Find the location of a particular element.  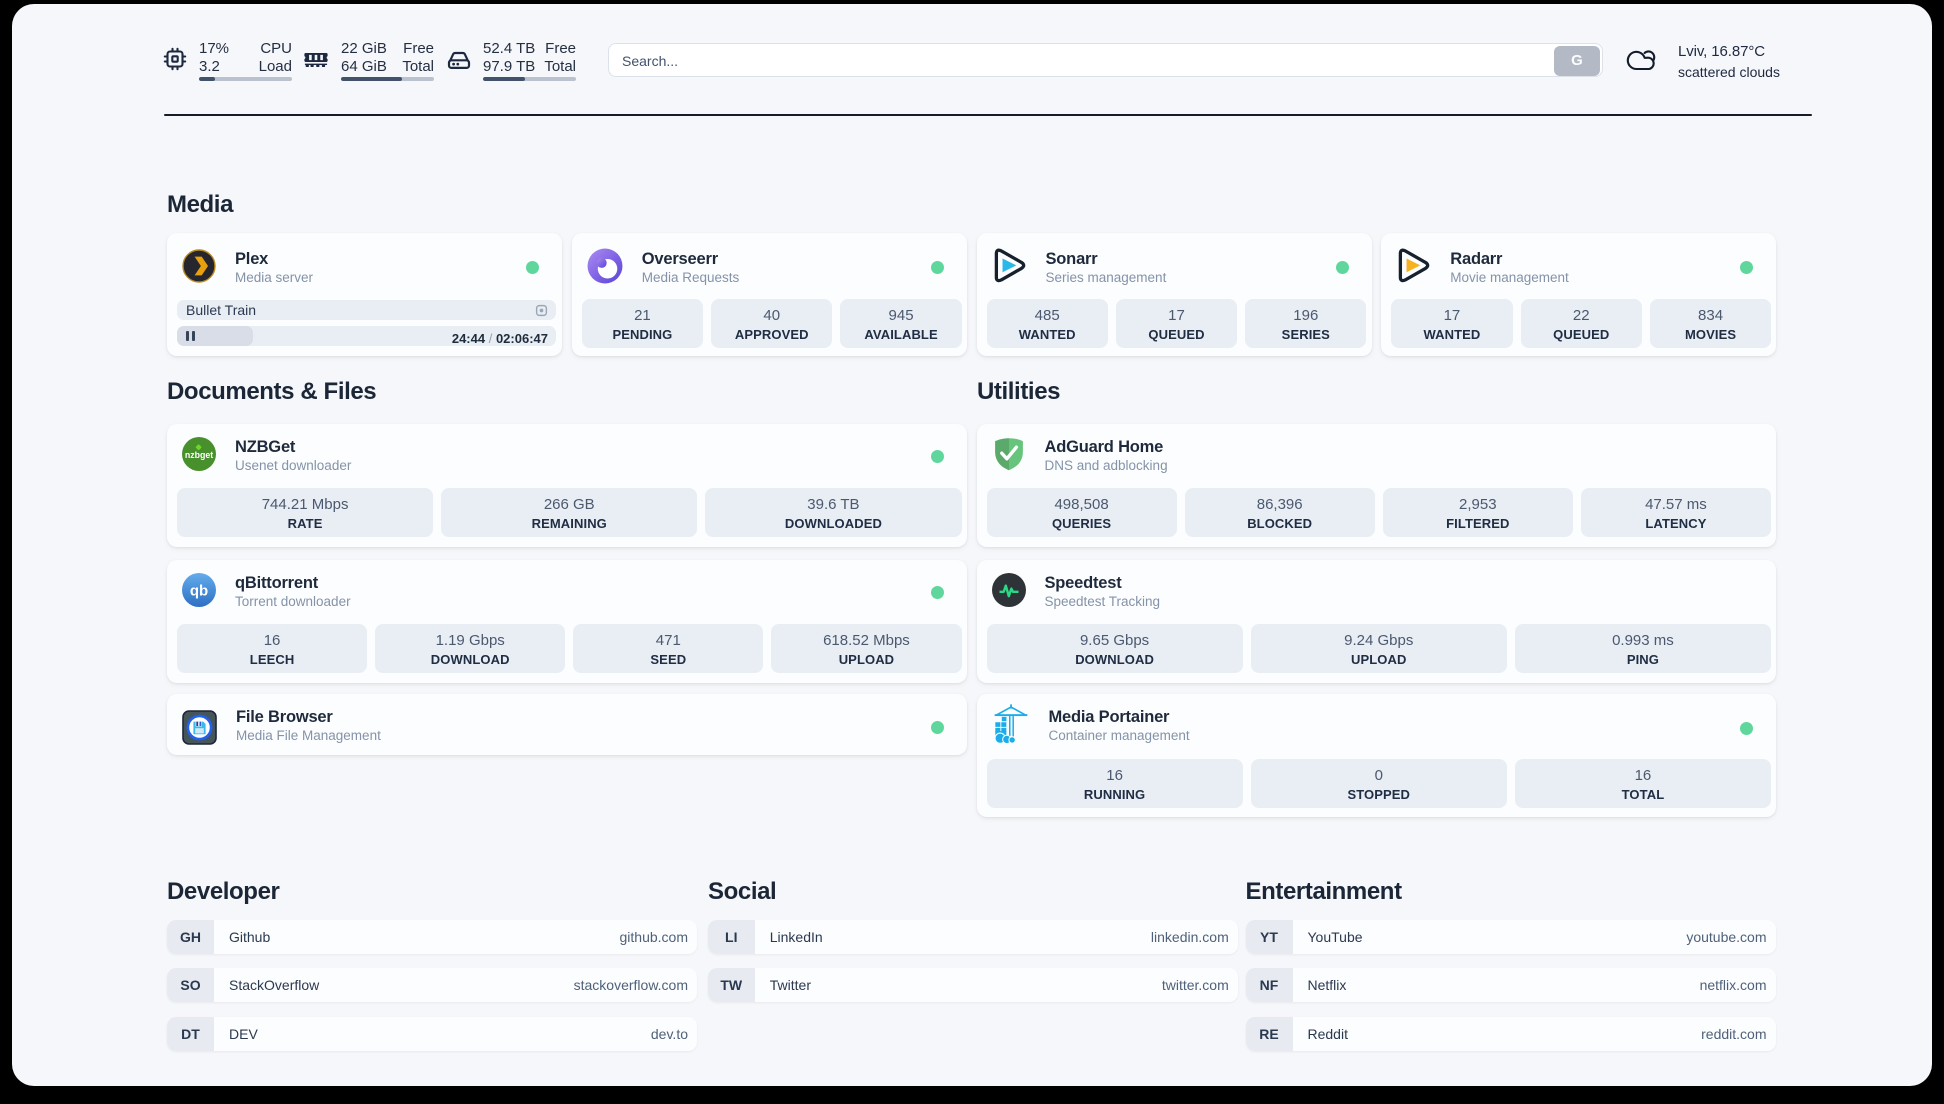

svg-text: nzbget is located at coordinates (199, 455).